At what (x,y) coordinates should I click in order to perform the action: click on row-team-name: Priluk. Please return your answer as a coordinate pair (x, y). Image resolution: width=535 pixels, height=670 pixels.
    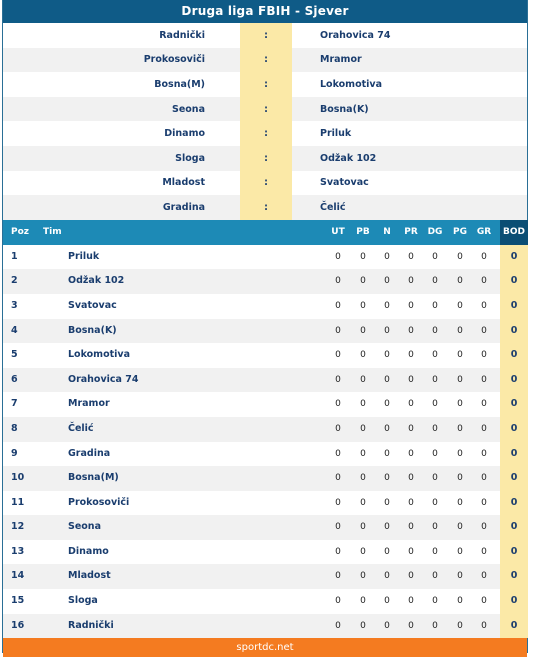
    Looking at the image, I should click on (84, 256).